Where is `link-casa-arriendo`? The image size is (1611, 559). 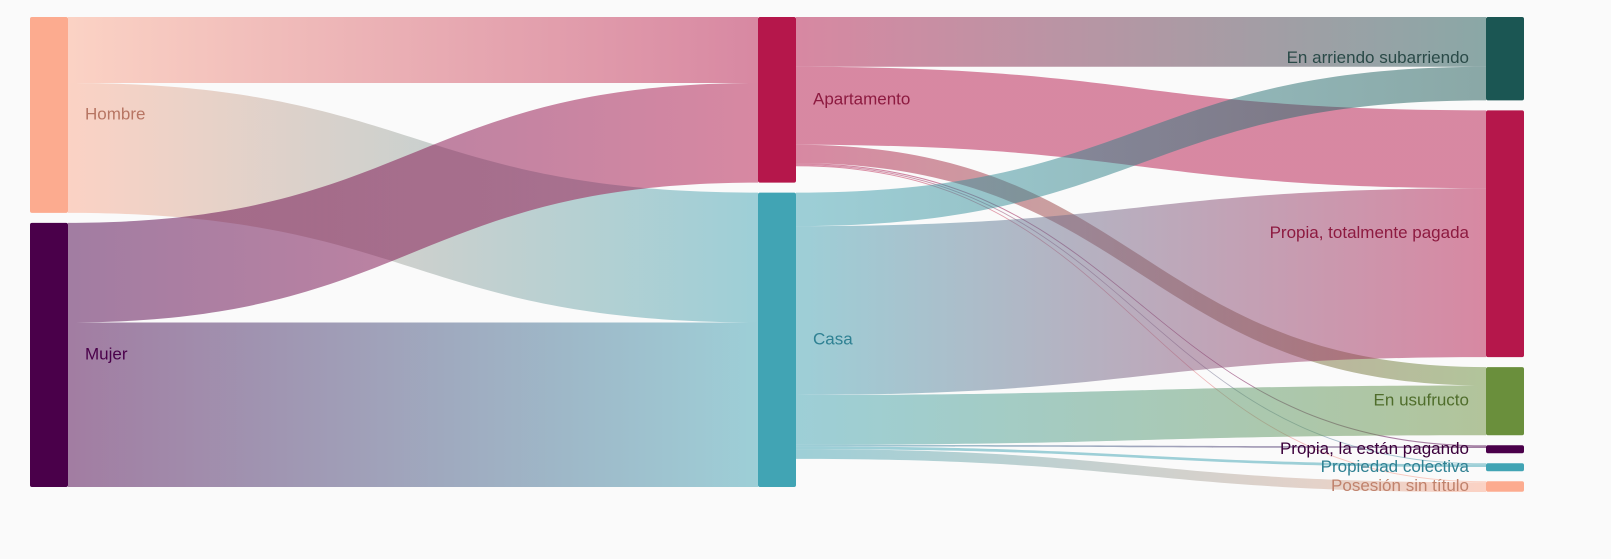 link-casa-arriendo is located at coordinates (1141, 146).